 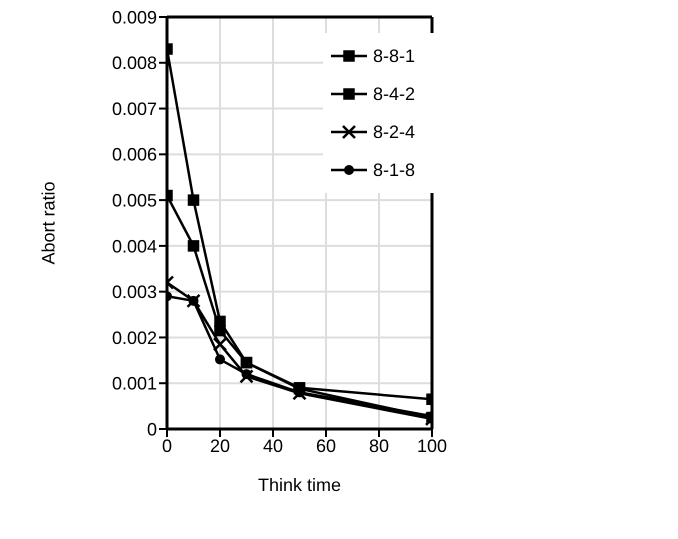 What do you see at coordinates (394, 56) in the screenshot?
I see `legend-label: 8-8-1` at bounding box center [394, 56].